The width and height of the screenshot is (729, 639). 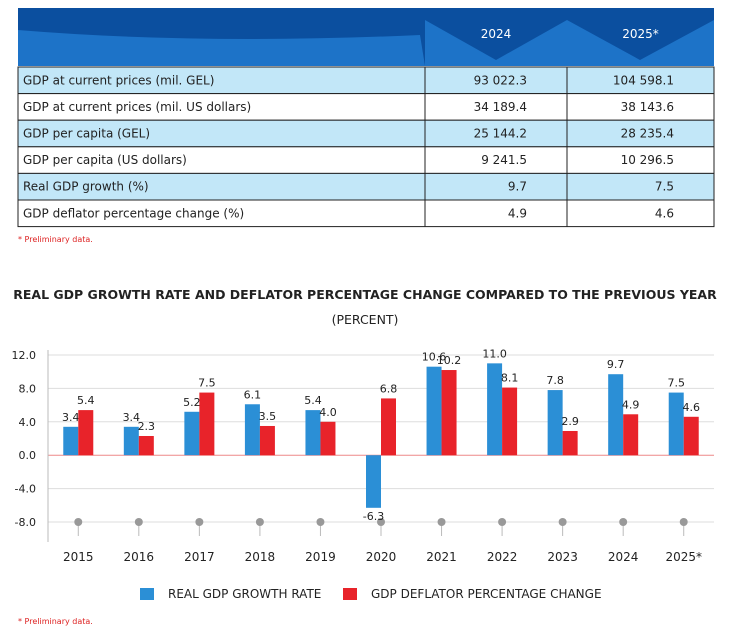 What do you see at coordinates (570, 421) in the screenshot?
I see `value-label: 2.9` at bounding box center [570, 421].